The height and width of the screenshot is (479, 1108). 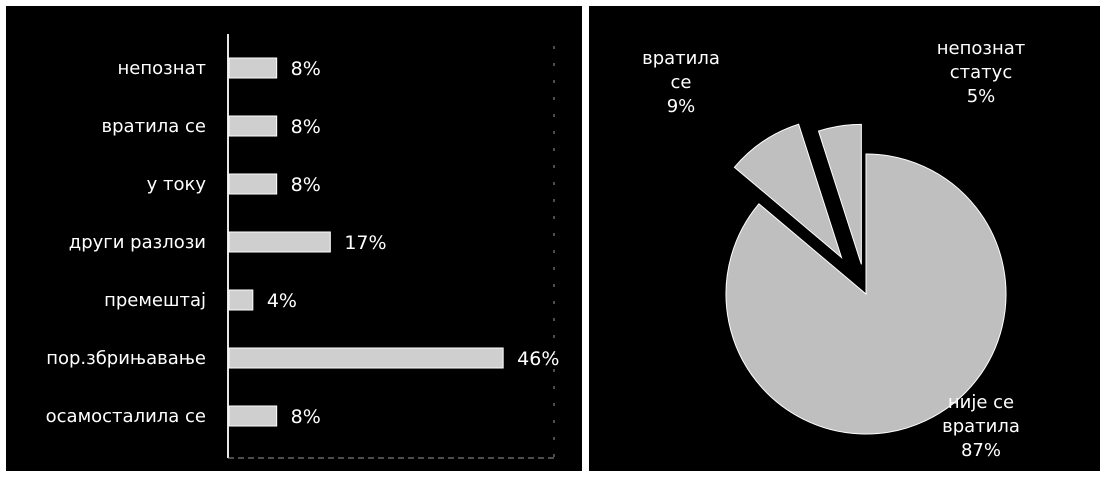 I want to click on bar-category-label: осамосталила се, so click(x=126, y=416).